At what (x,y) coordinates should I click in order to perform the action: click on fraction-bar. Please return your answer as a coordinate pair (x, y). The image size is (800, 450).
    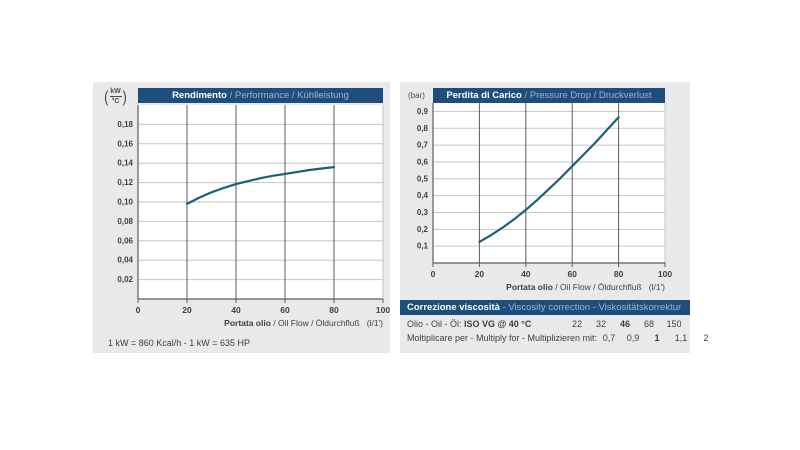
    Looking at the image, I should click on (115, 96).